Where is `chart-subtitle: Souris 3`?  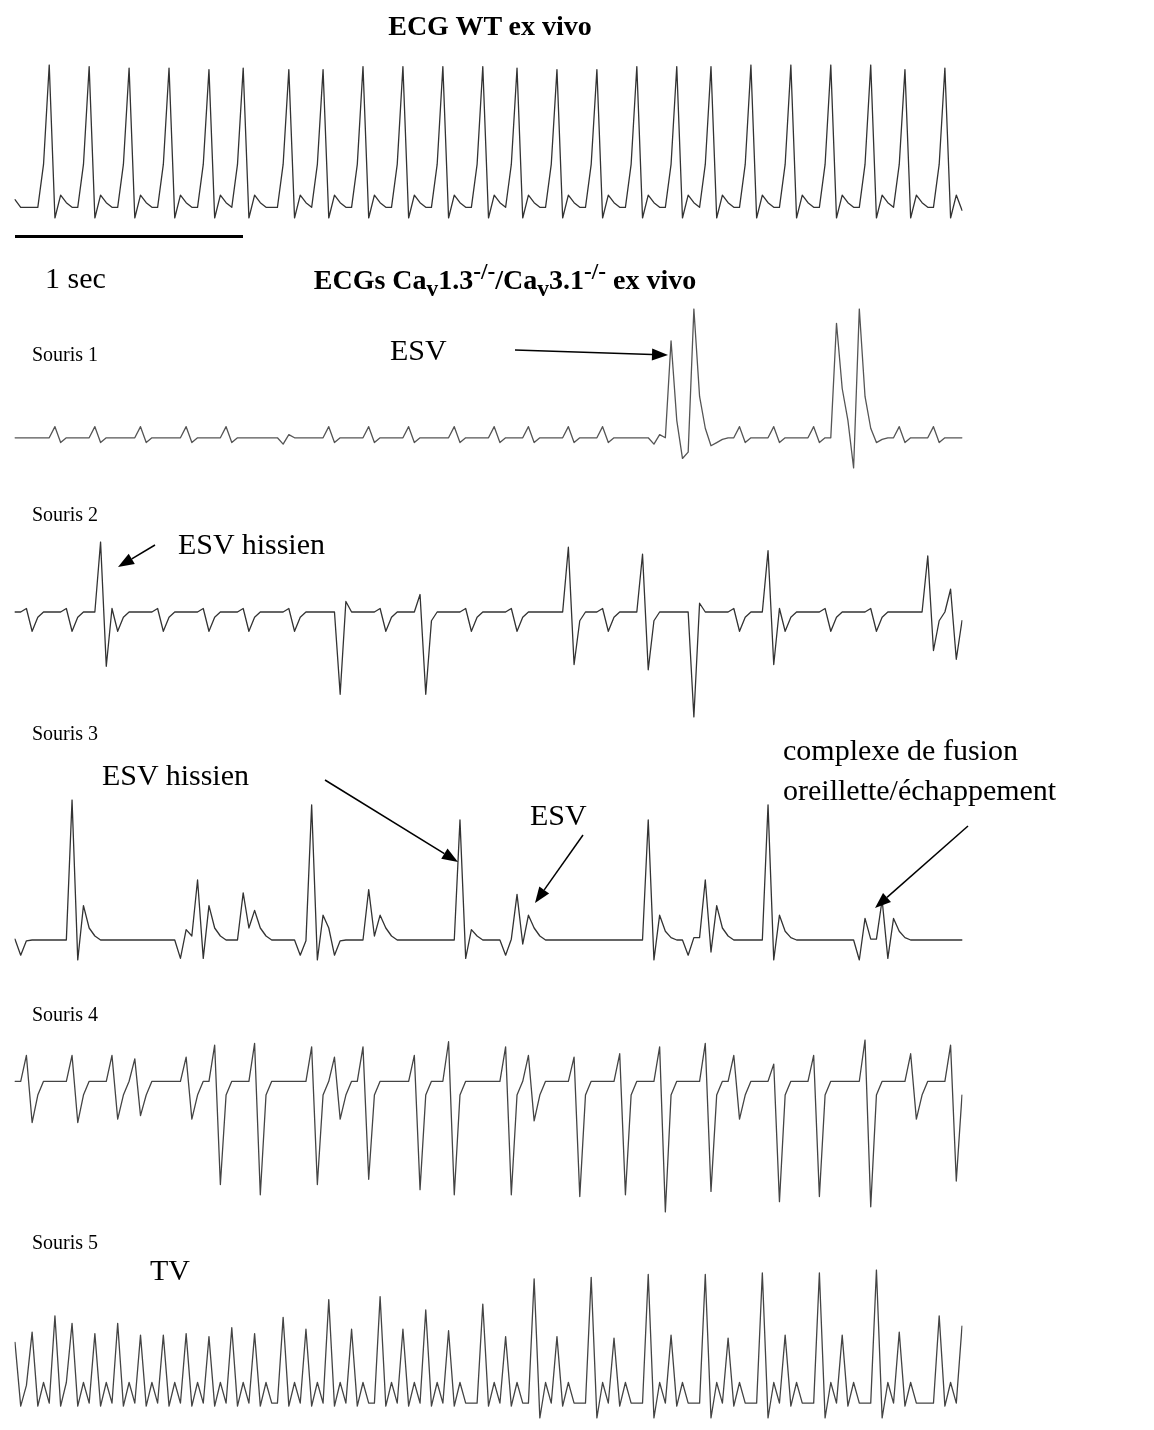 chart-subtitle: Souris 3 is located at coordinates (65, 733).